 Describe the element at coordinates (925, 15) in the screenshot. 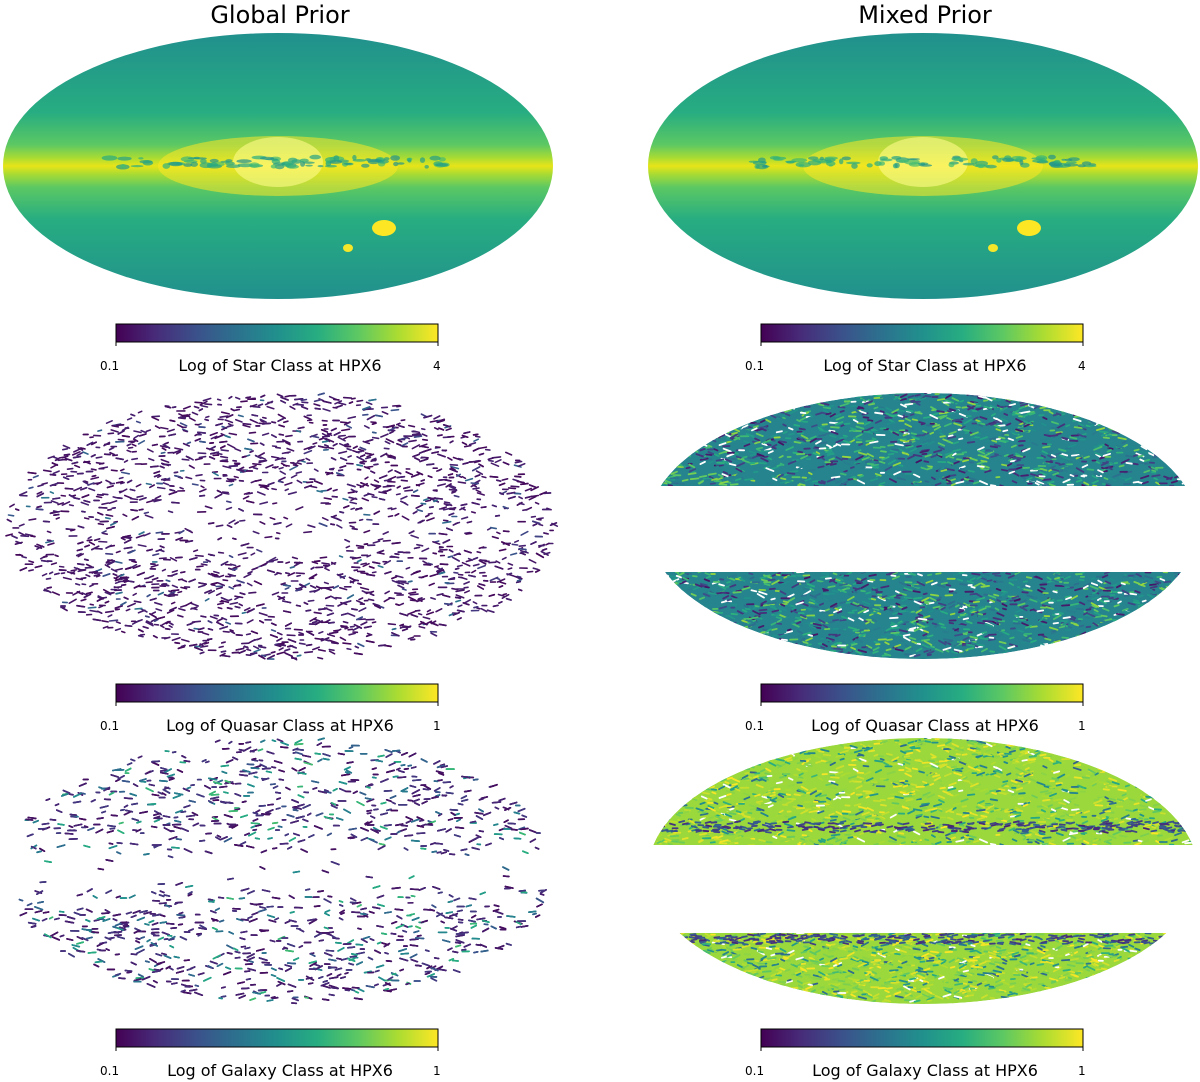

I see `column-title-mixed-prior: Mixed Prior` at that location.